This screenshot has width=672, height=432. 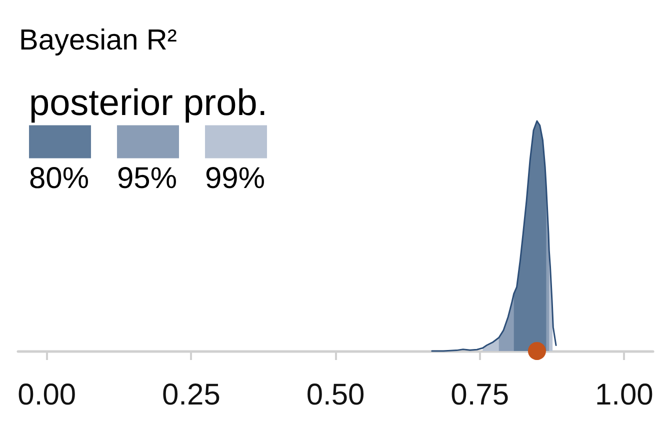 I want to click on x-tick-label: 1.00, so click(x=624, y=395).